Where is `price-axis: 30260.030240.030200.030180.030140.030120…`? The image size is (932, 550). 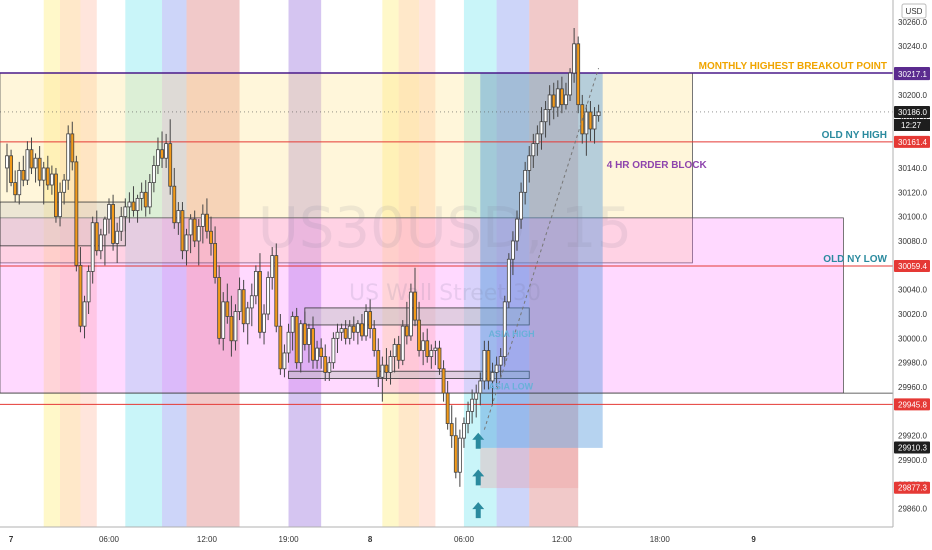 price-axis: 30260.030240.030200.030180.030140.030120… is located at coordinates (912, 275).